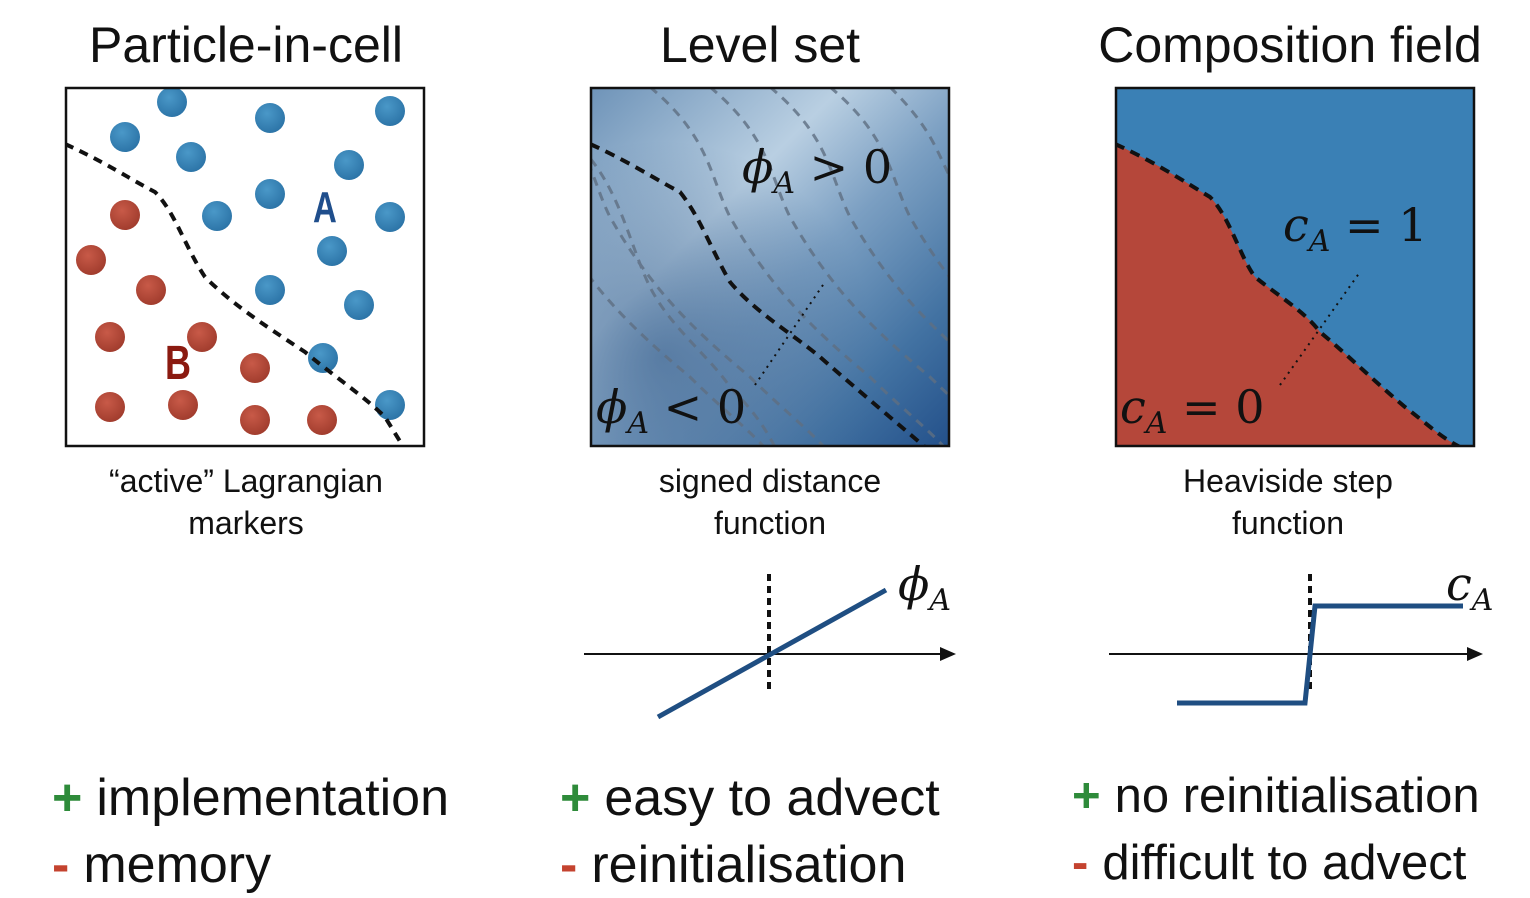  I want to click on caption-pic: “active” Lagrangian markers, so click(246, 502).